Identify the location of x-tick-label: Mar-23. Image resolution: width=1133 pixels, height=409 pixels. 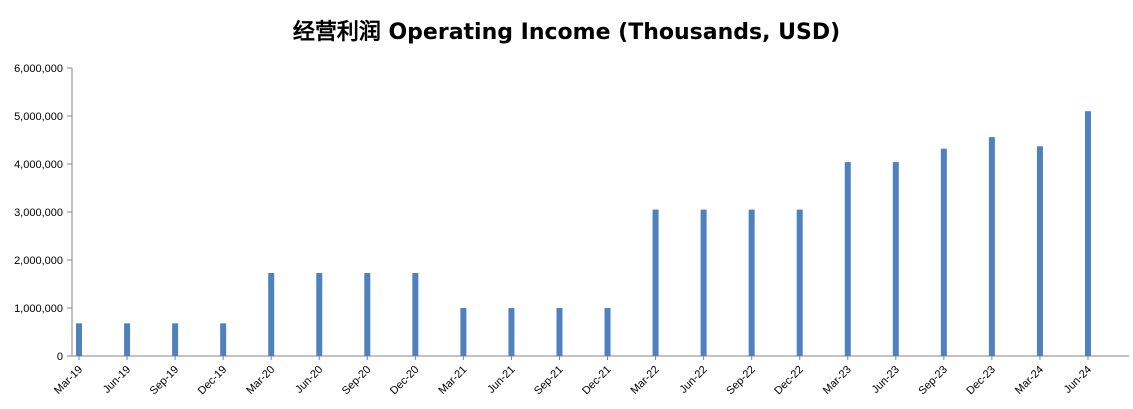
(837, 380).